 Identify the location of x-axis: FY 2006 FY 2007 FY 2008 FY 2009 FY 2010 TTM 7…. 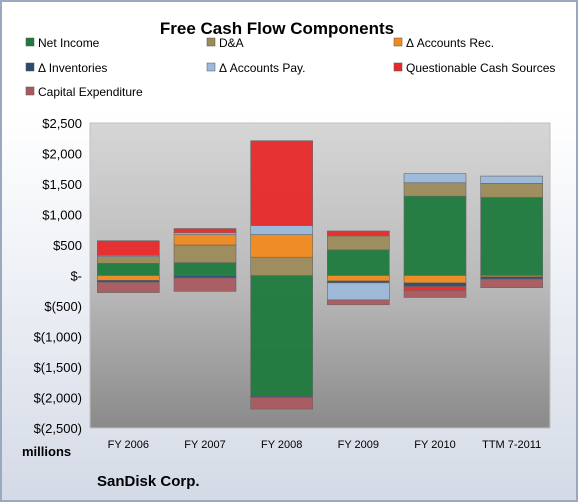
(325, 445).